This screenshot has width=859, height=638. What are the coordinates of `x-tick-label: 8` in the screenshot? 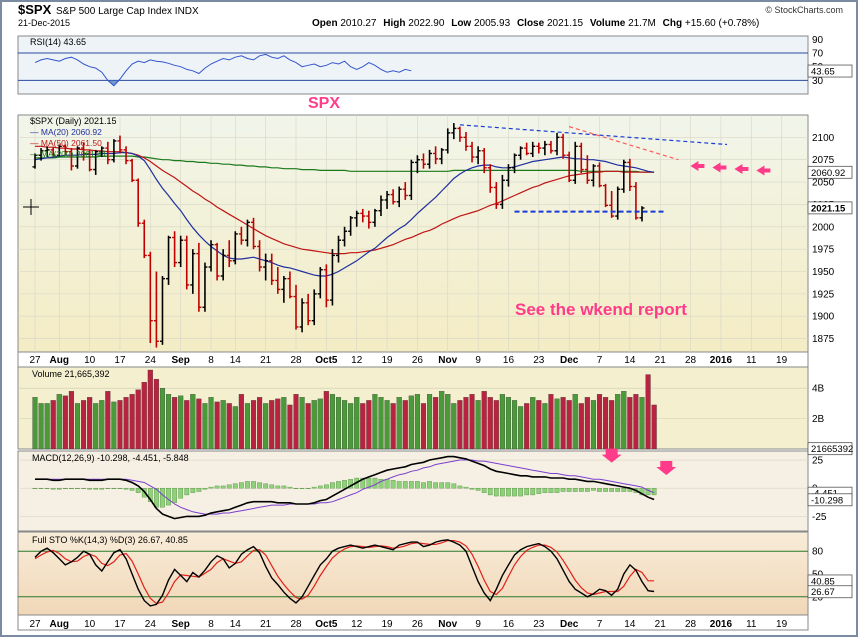 It's located at (211, 360).